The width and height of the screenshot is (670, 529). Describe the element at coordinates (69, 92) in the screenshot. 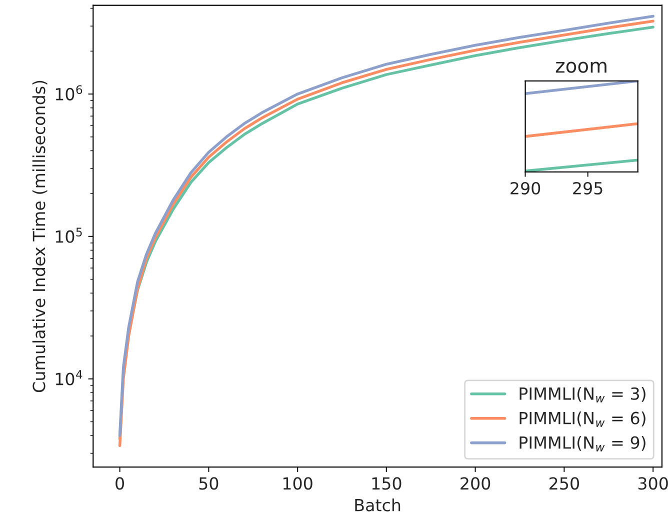

I see `y-tick-label: 10$^{6}$` at that location.